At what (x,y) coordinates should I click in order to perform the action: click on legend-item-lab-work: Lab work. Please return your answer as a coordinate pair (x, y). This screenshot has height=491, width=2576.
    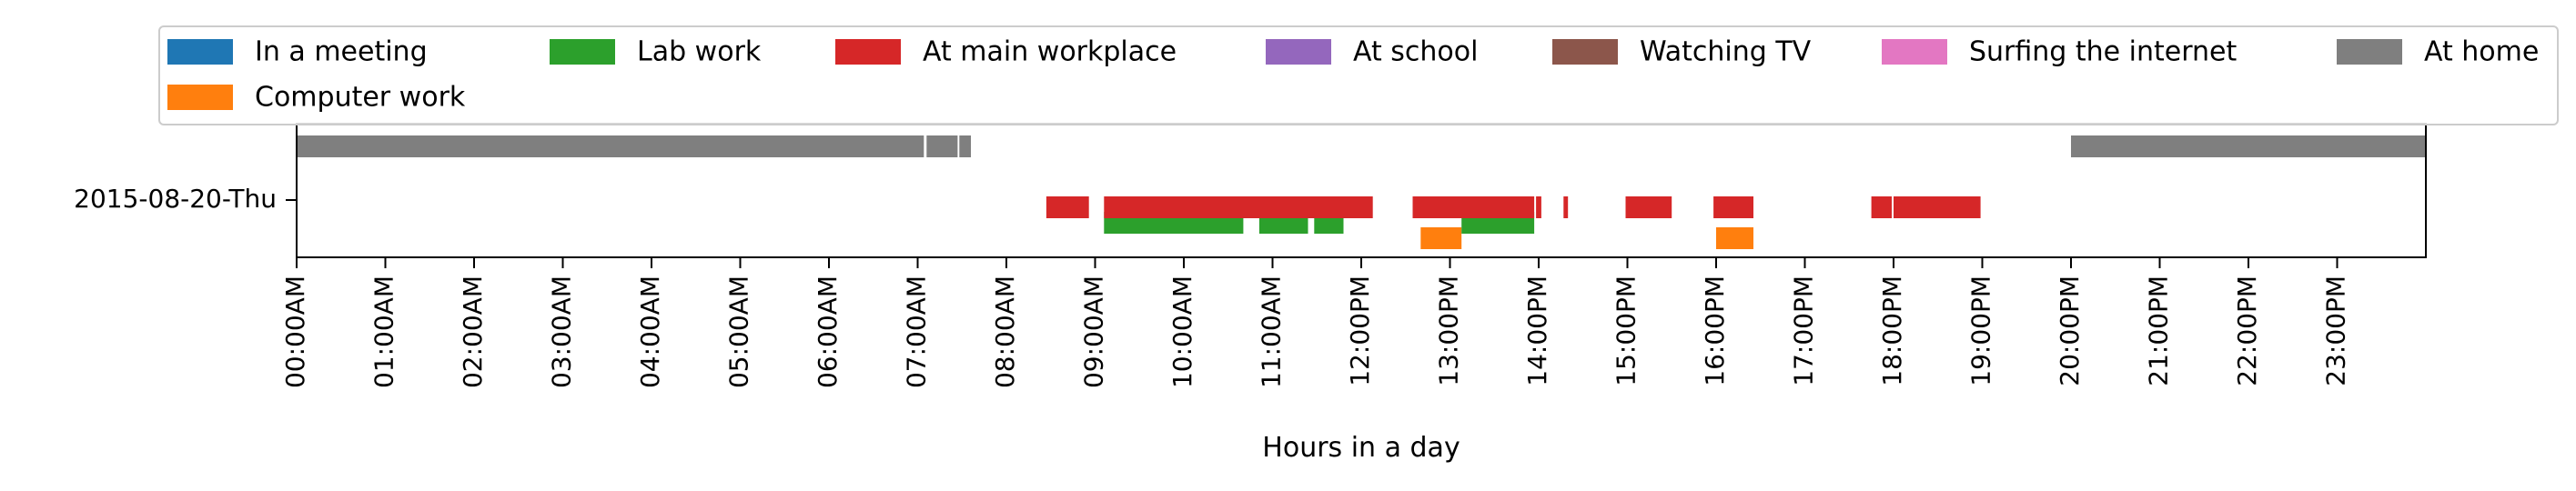
    Looking at the image, I should click on (656, 52).